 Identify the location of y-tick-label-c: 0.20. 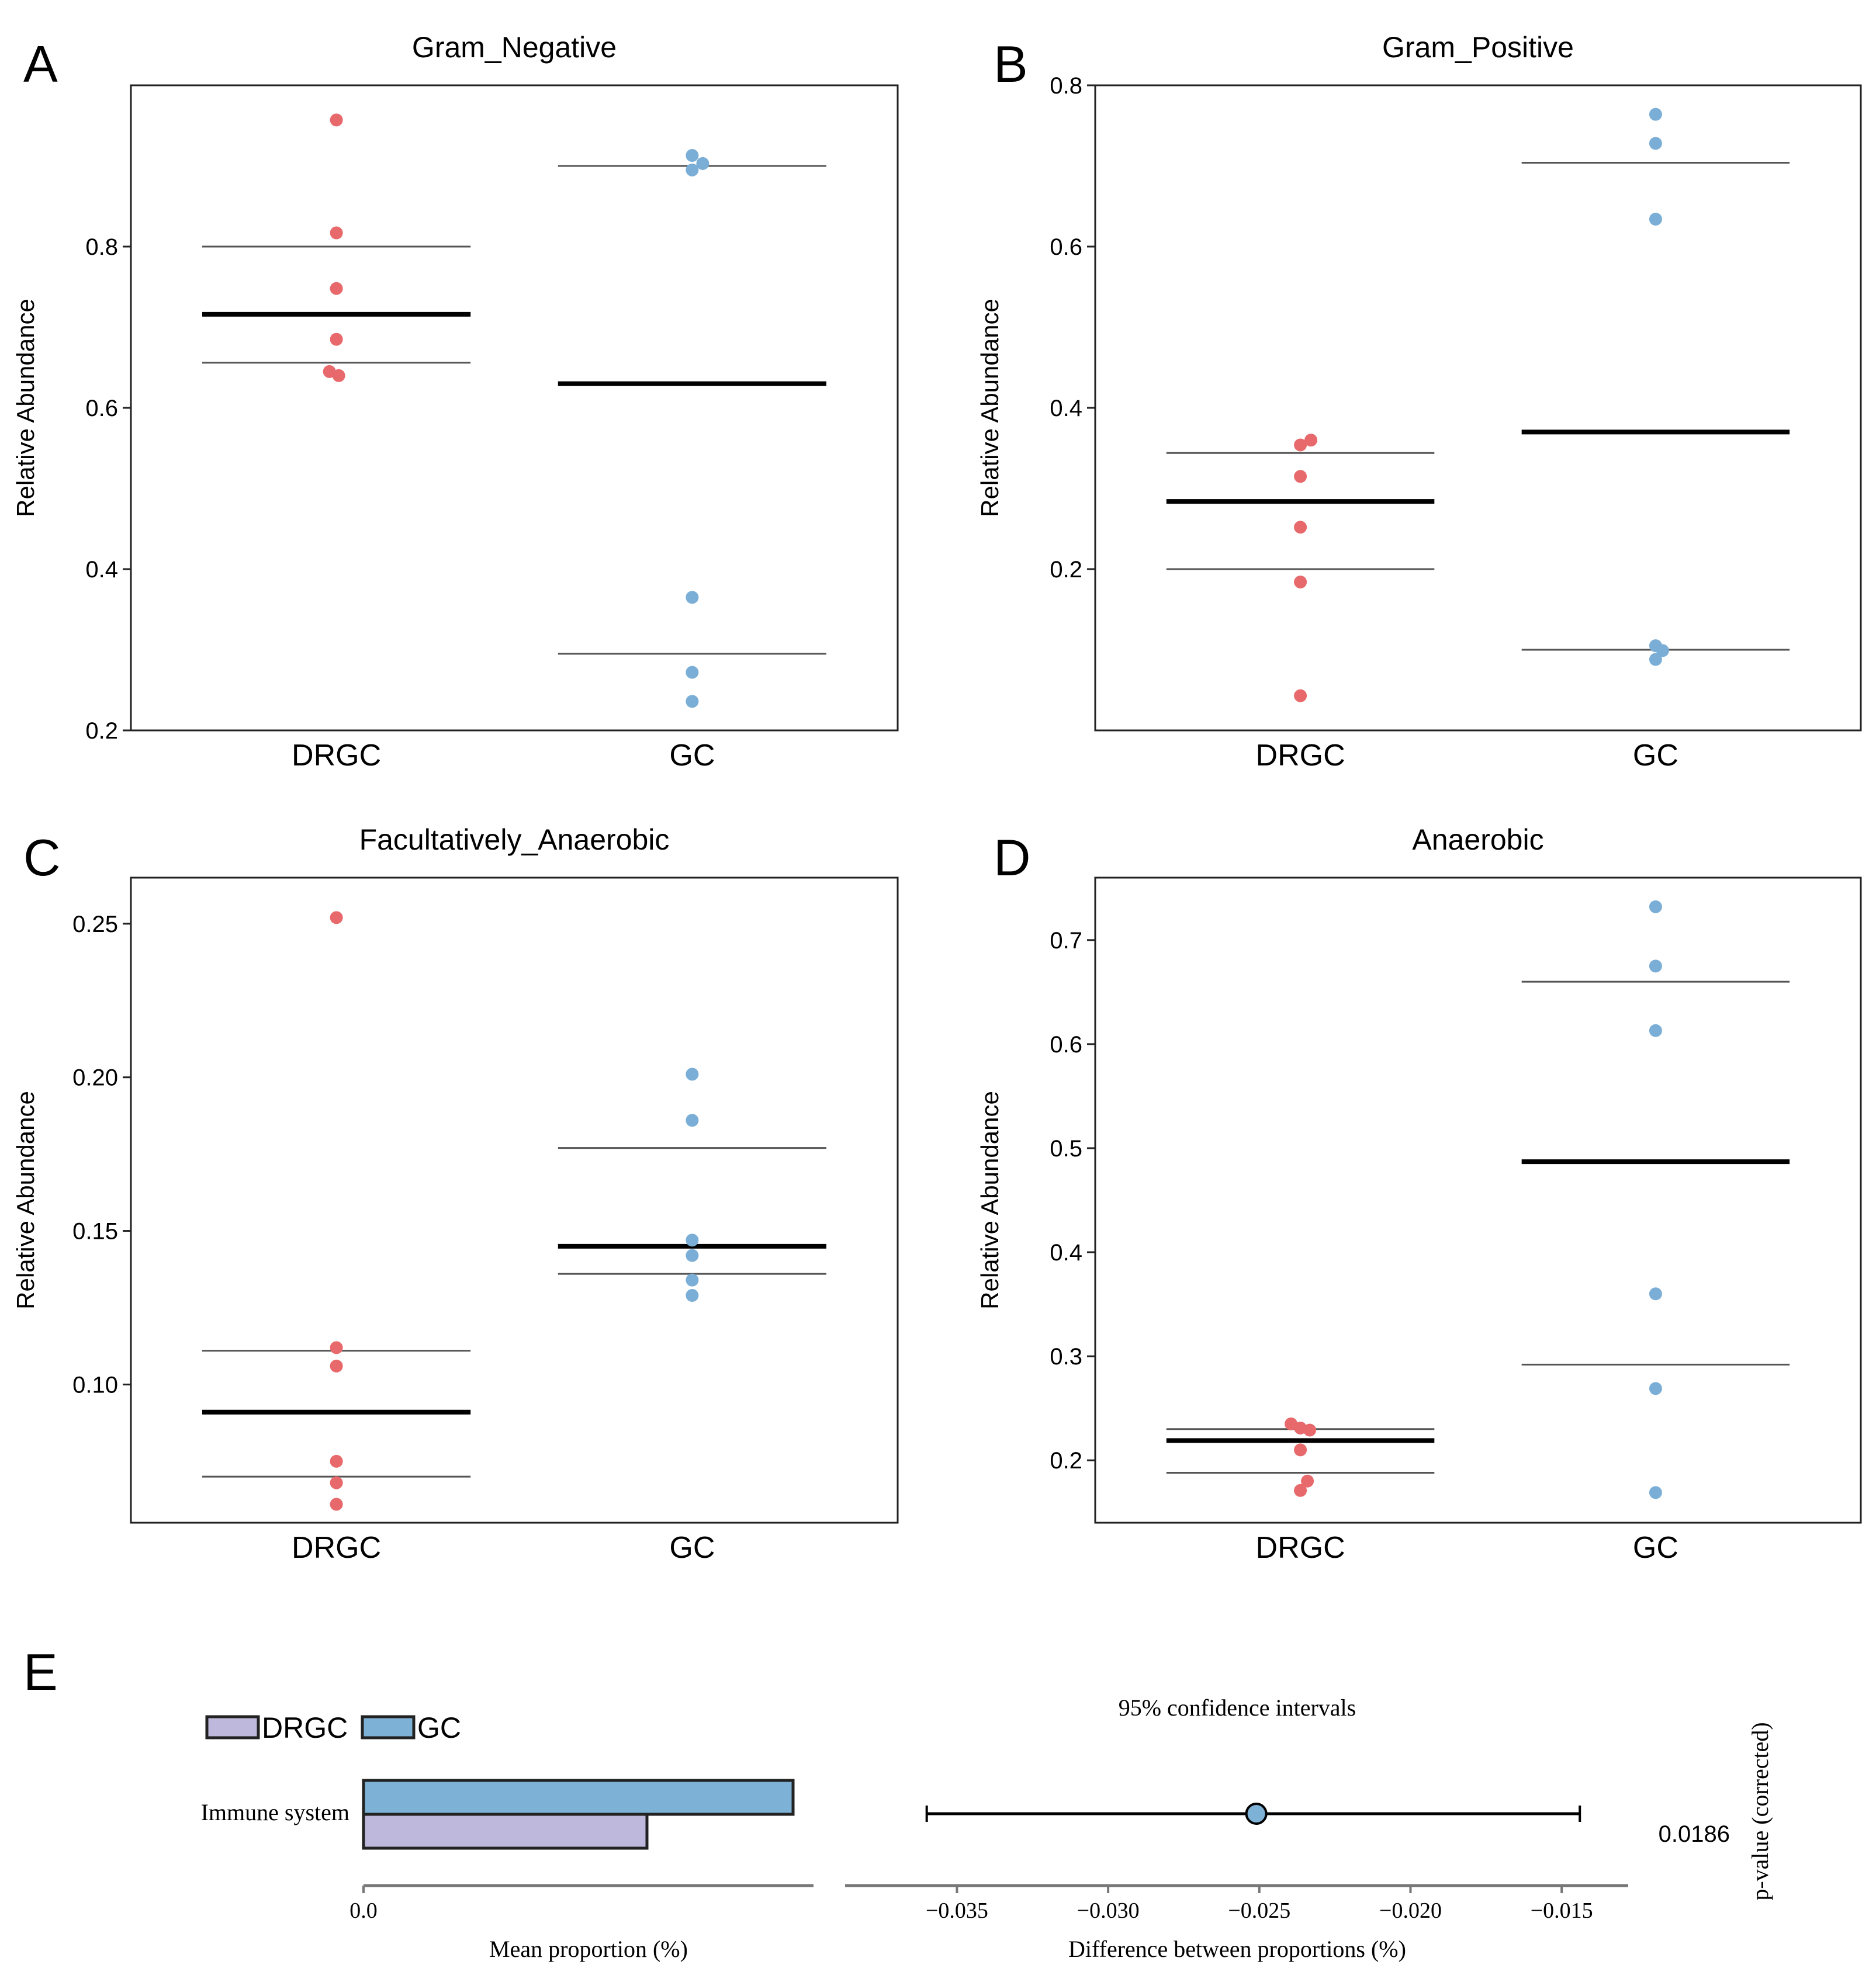
(95, 1078).